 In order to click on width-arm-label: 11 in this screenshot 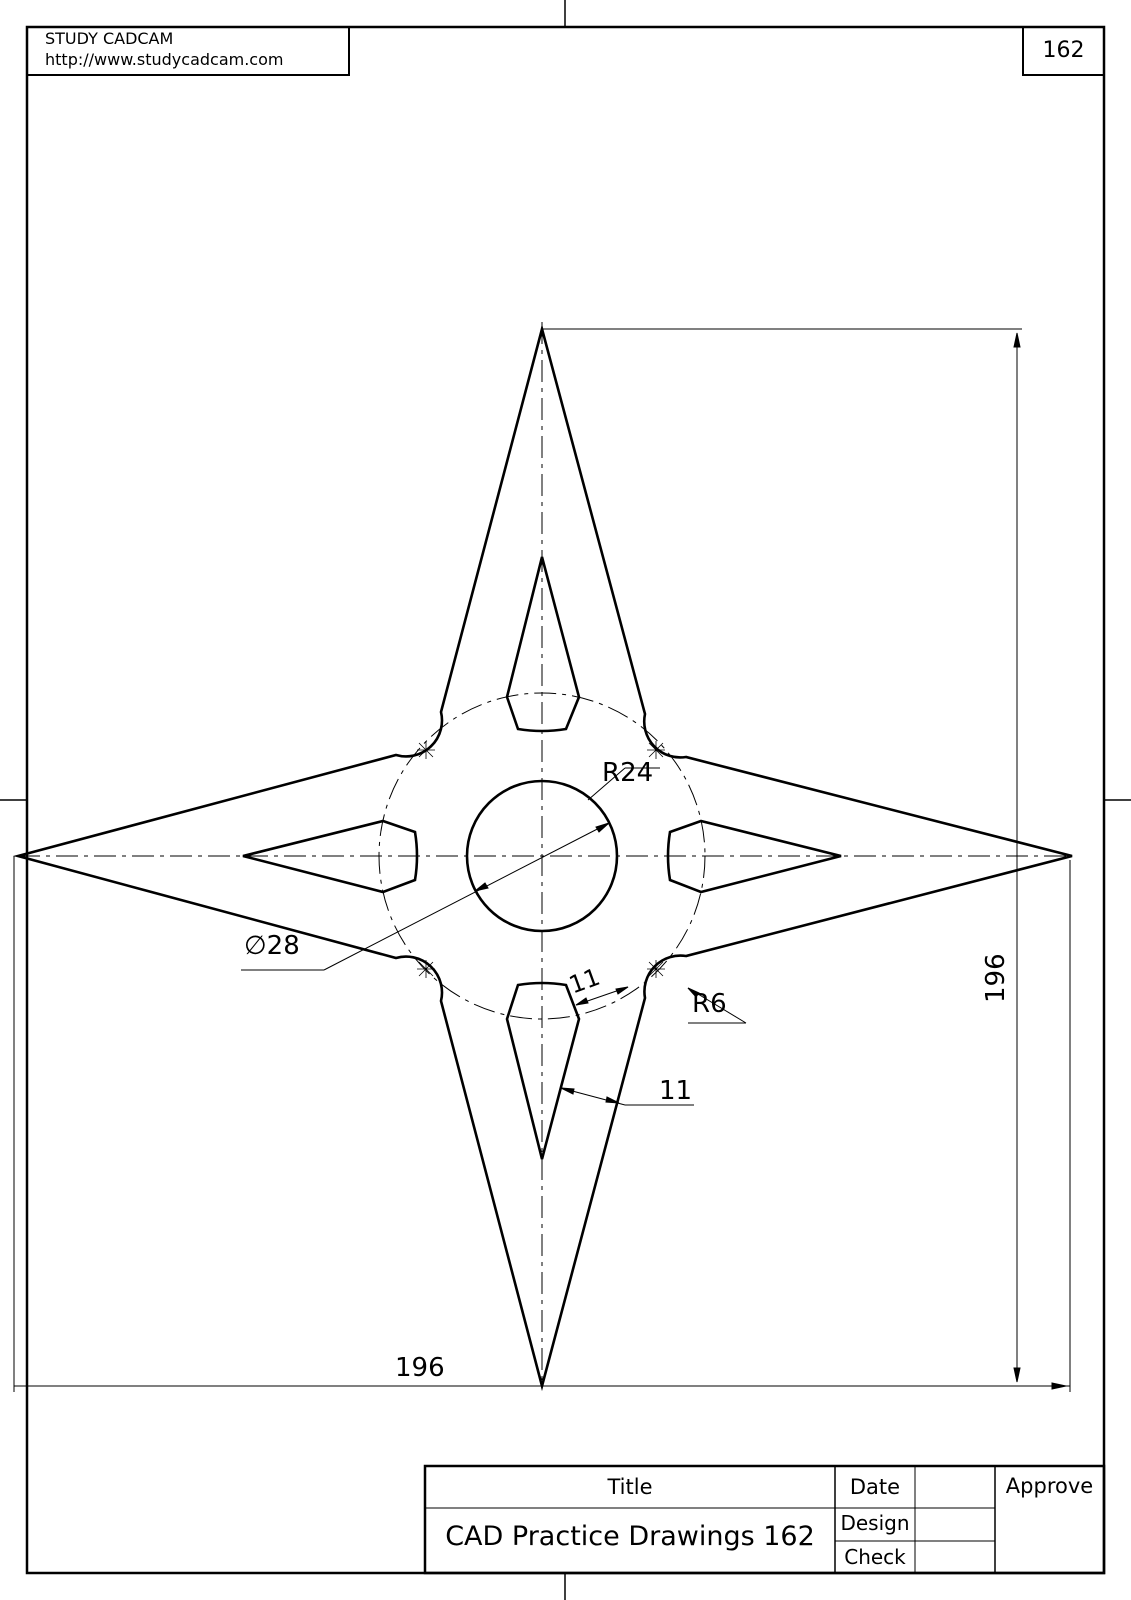, I will do `click(676, 1091)`.